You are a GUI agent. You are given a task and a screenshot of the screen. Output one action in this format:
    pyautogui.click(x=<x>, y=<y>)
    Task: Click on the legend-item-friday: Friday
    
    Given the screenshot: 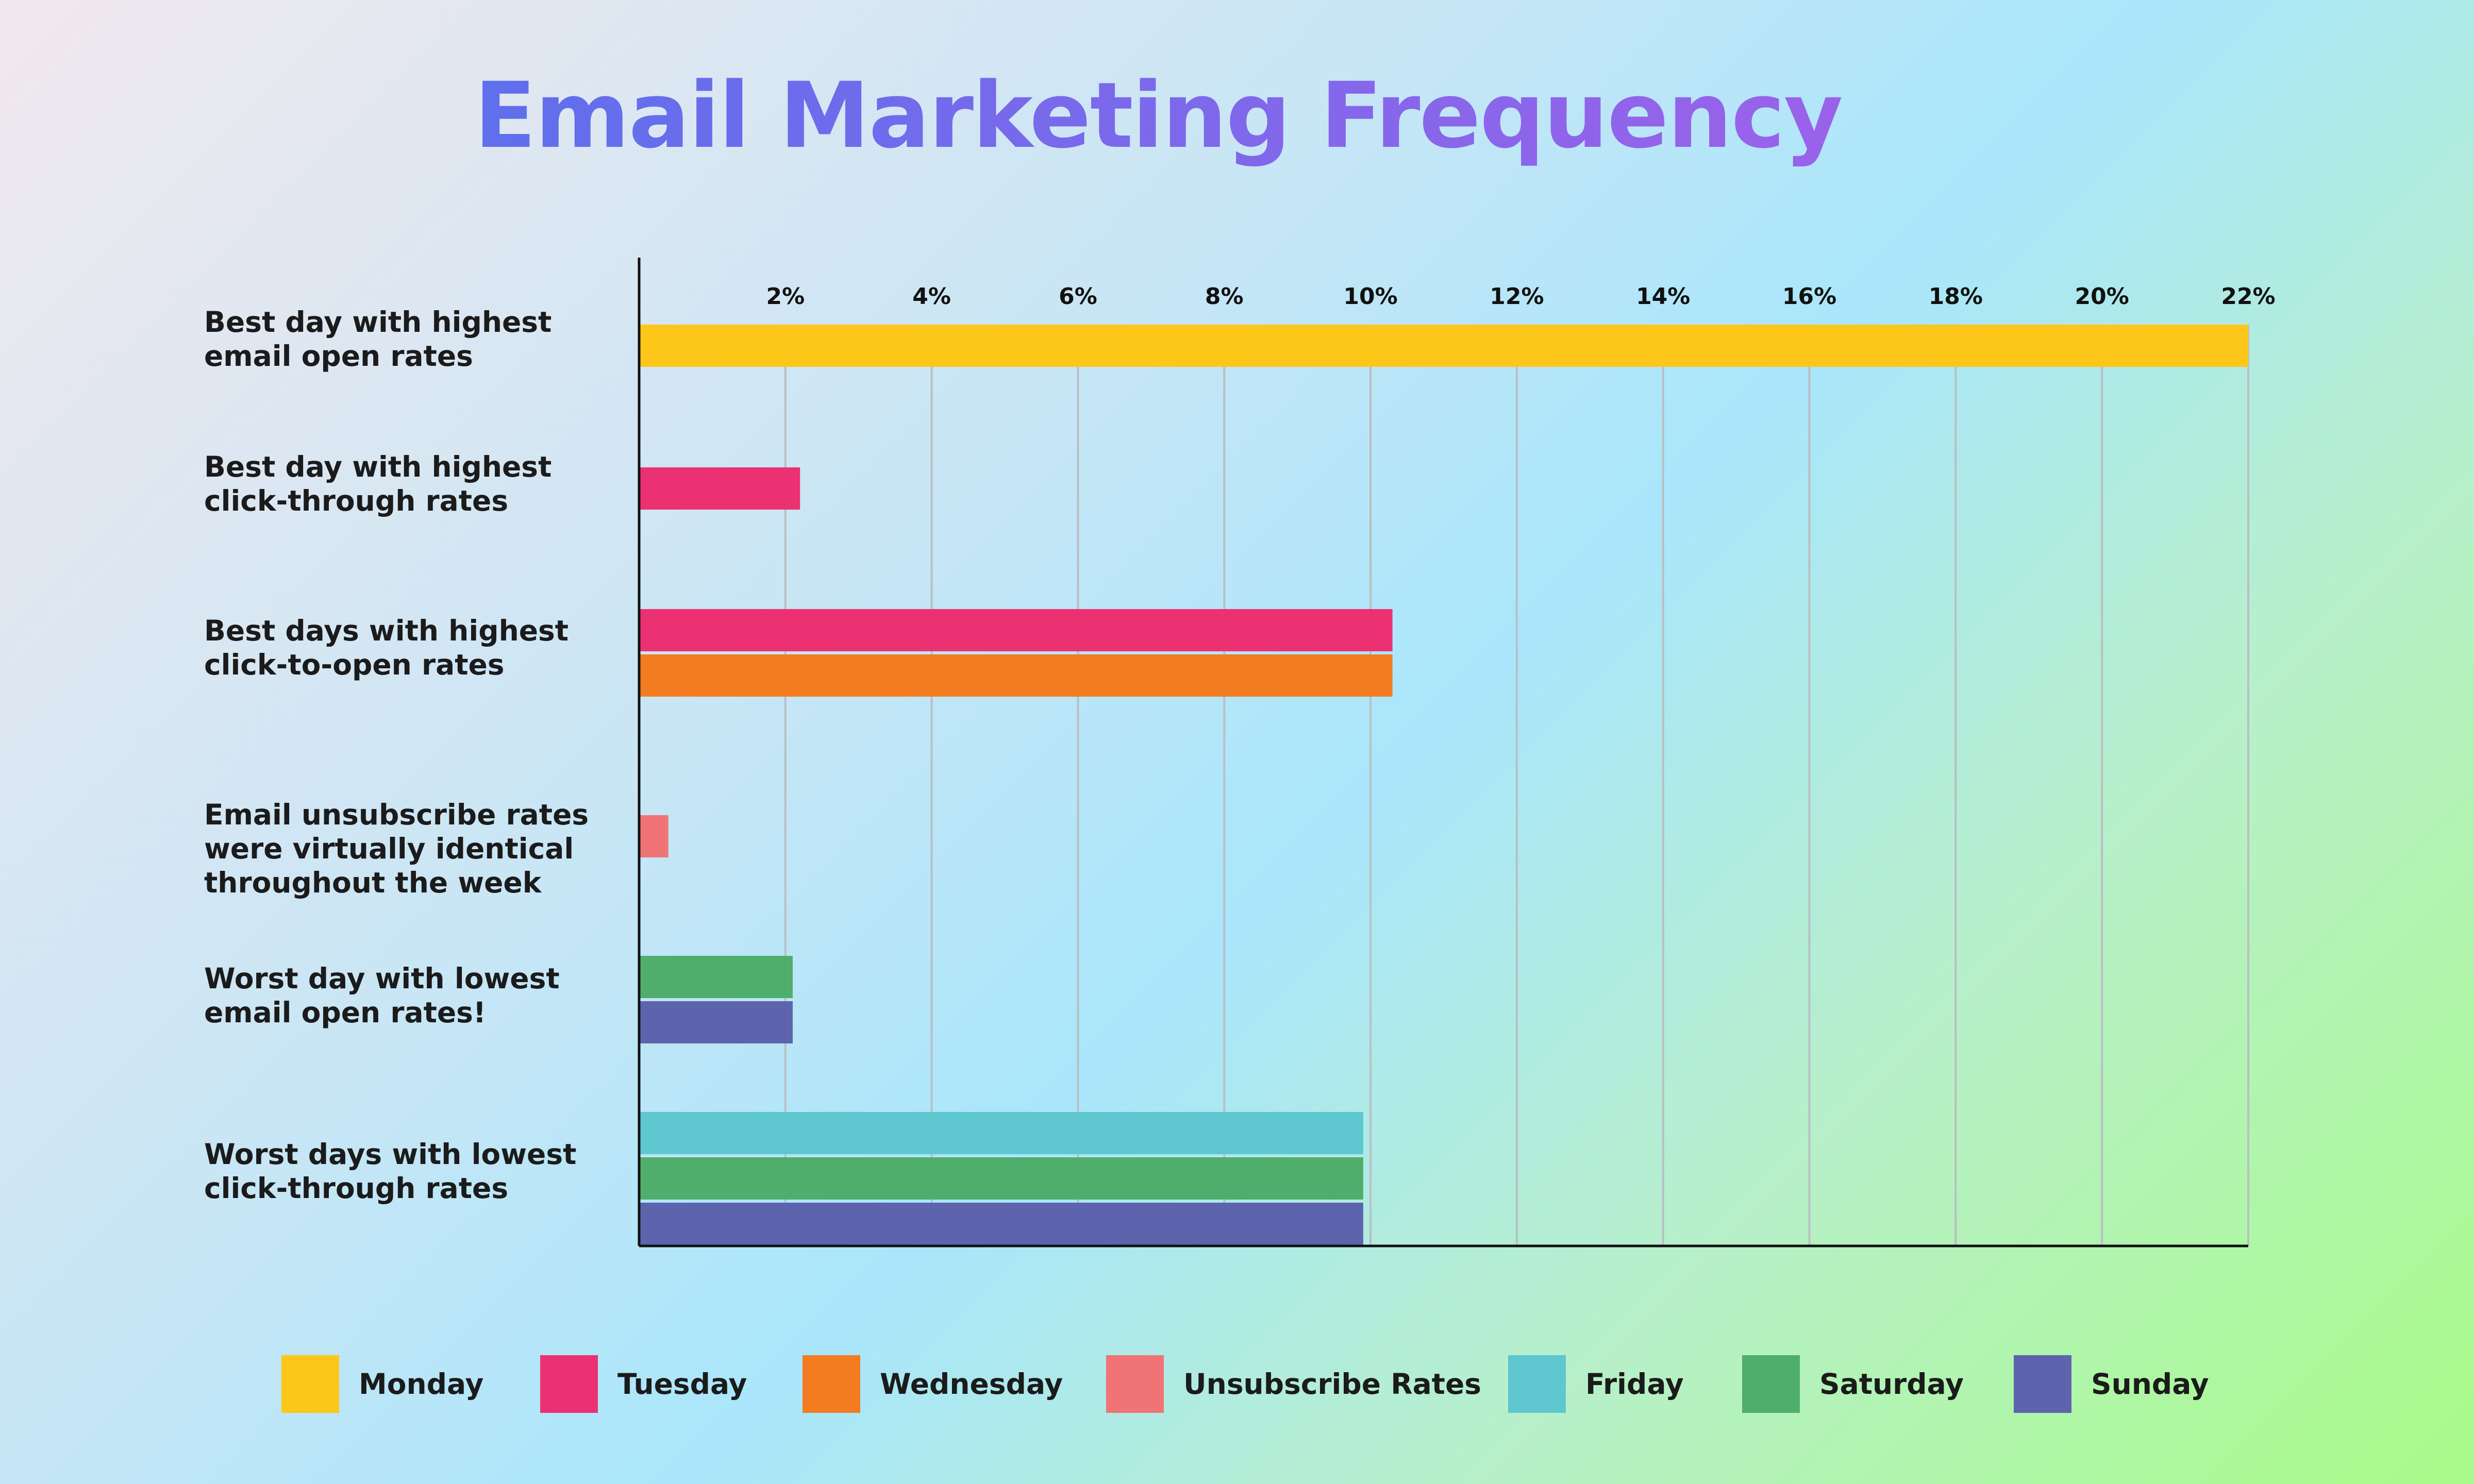 What is the action you would take?
    pyautogui.click(x=1596, y=1384)
    